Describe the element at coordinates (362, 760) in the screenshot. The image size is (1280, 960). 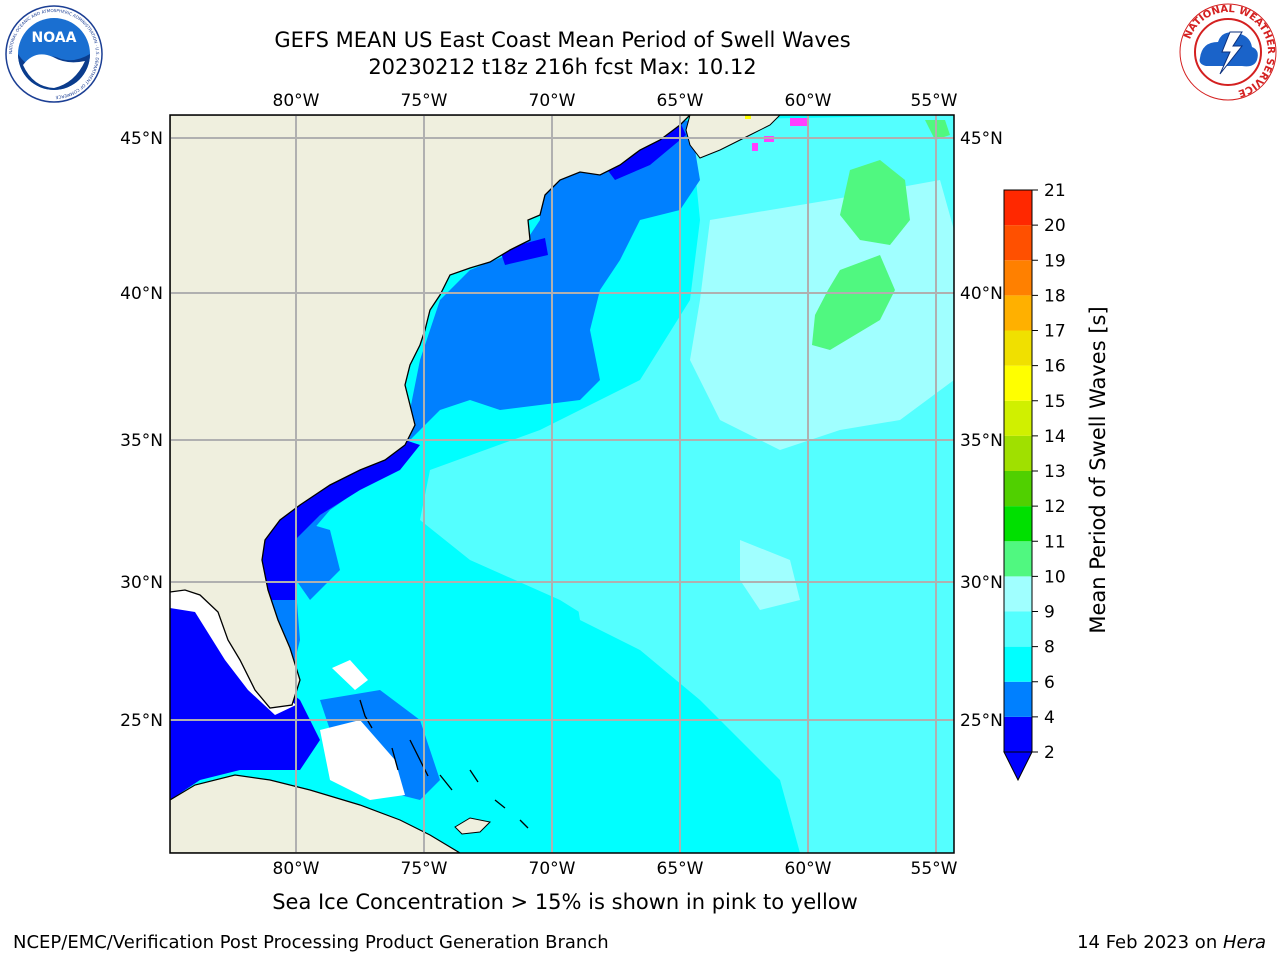
I see `no-data-bahamas` at that location.